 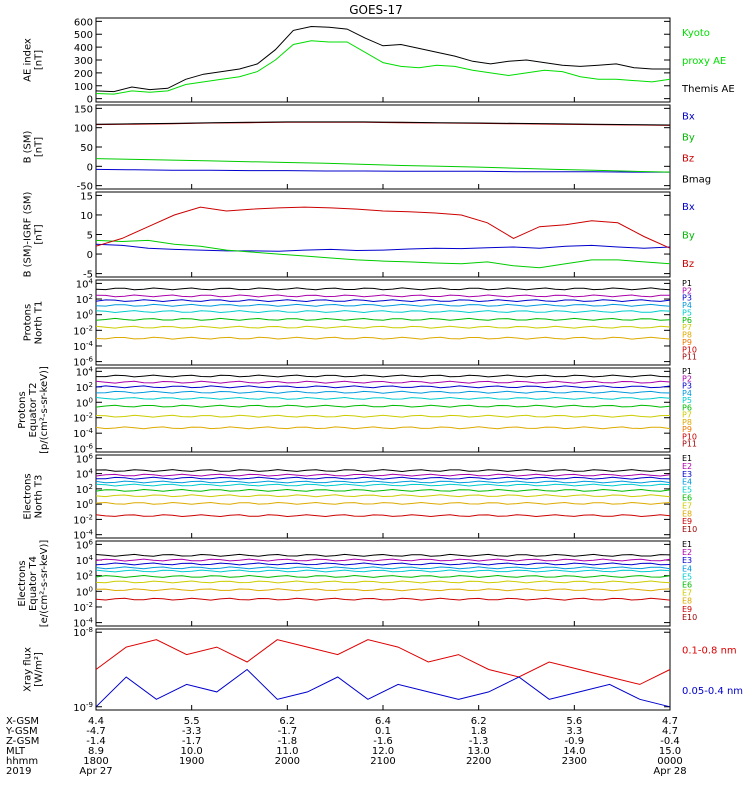 What do you see at coordinates (383, 662) in the screenshot?
I see `series-line-0-1-0-8-nm` at bounding box center [383, 662].